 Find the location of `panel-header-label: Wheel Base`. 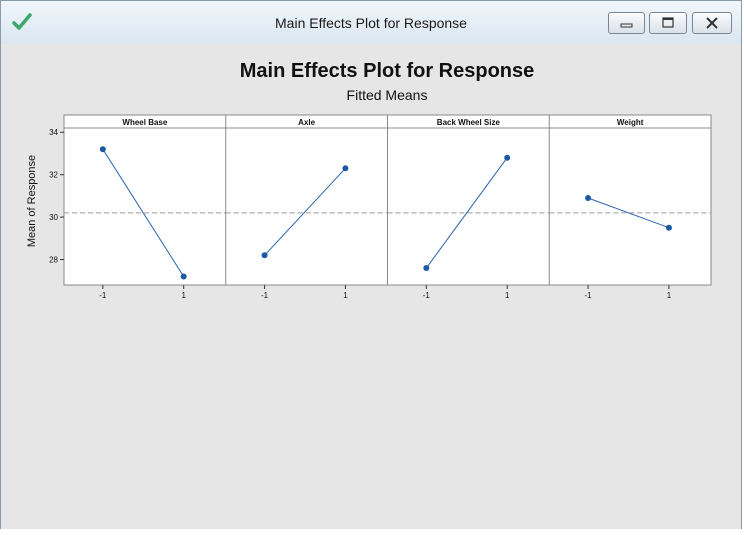

panel-header-label: Wheel Base is located at coordinates (144, 122).